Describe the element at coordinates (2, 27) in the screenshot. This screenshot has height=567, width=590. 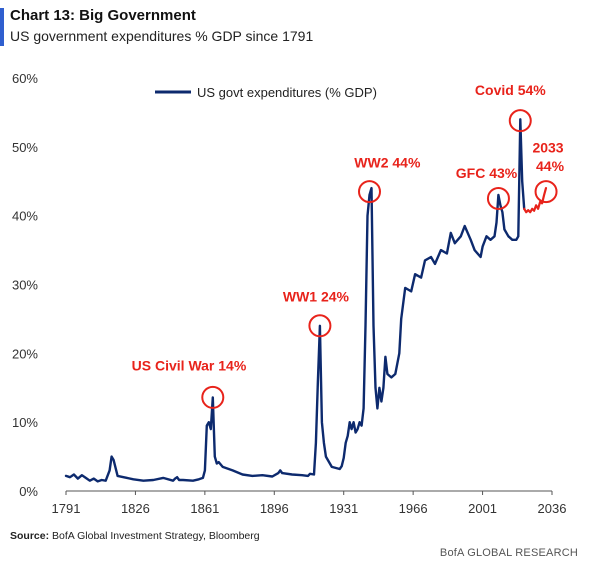
I see `title-accent-bar` at that location.